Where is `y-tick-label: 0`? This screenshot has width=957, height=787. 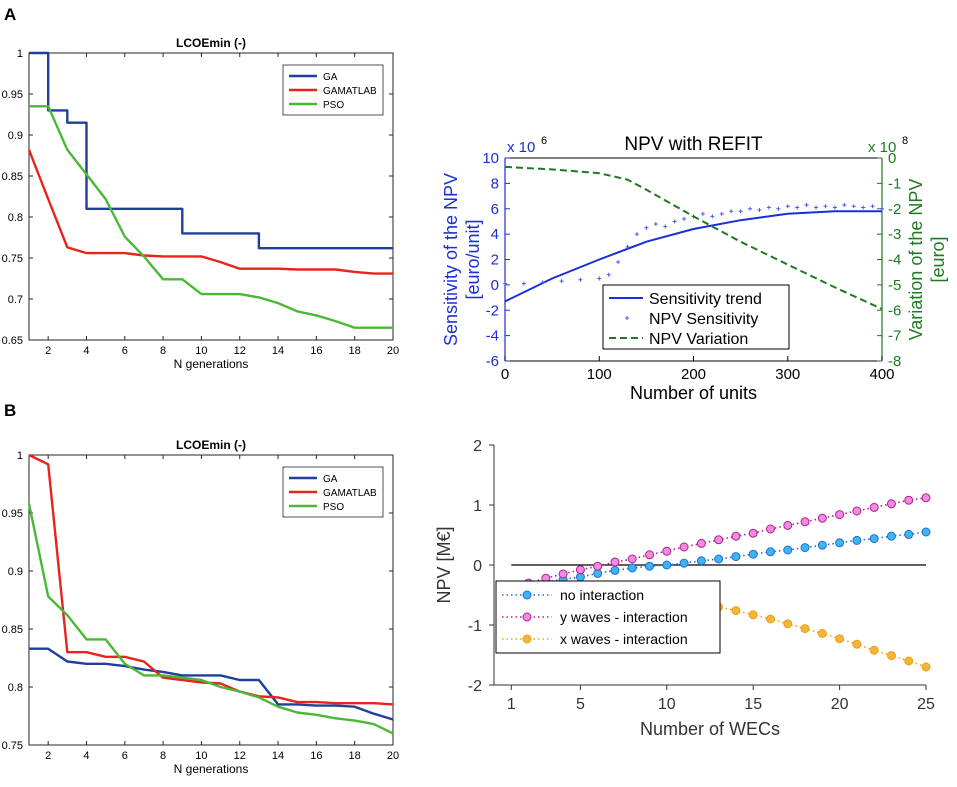
y-tick-label: 0 is located at coordinates (477, 566).